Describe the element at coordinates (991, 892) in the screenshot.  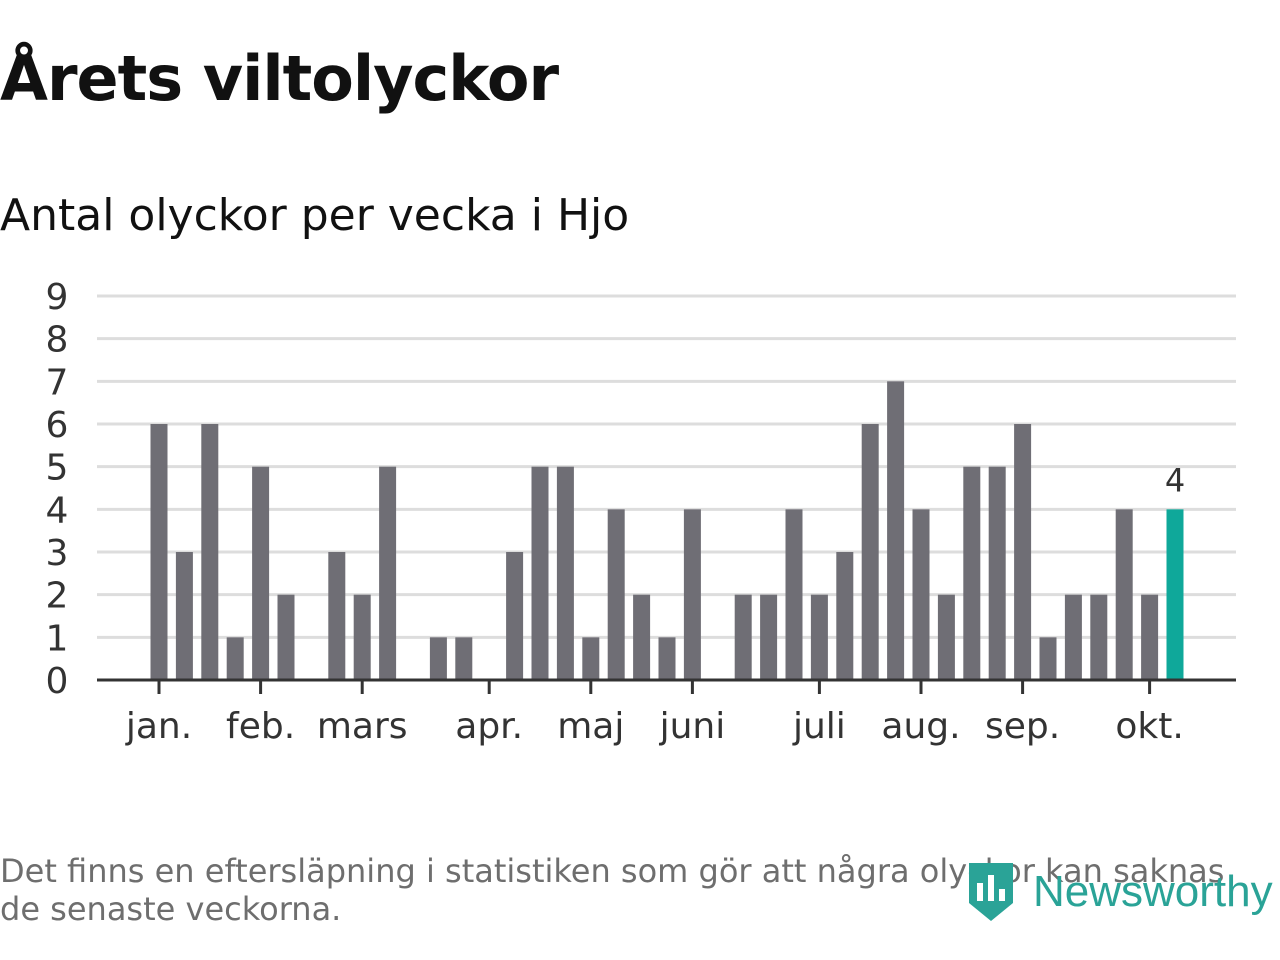
I see `bar-chart-shield-icon` at that location.